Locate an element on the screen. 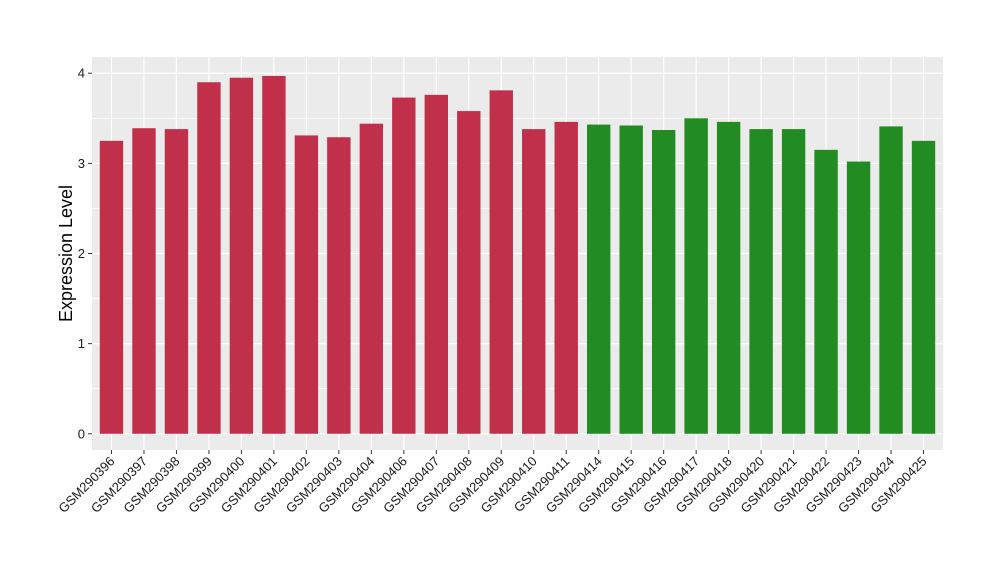 The height and width of the screenshot is (580, 1000). bar-GSM290410 is located at coordinates (534, 281).